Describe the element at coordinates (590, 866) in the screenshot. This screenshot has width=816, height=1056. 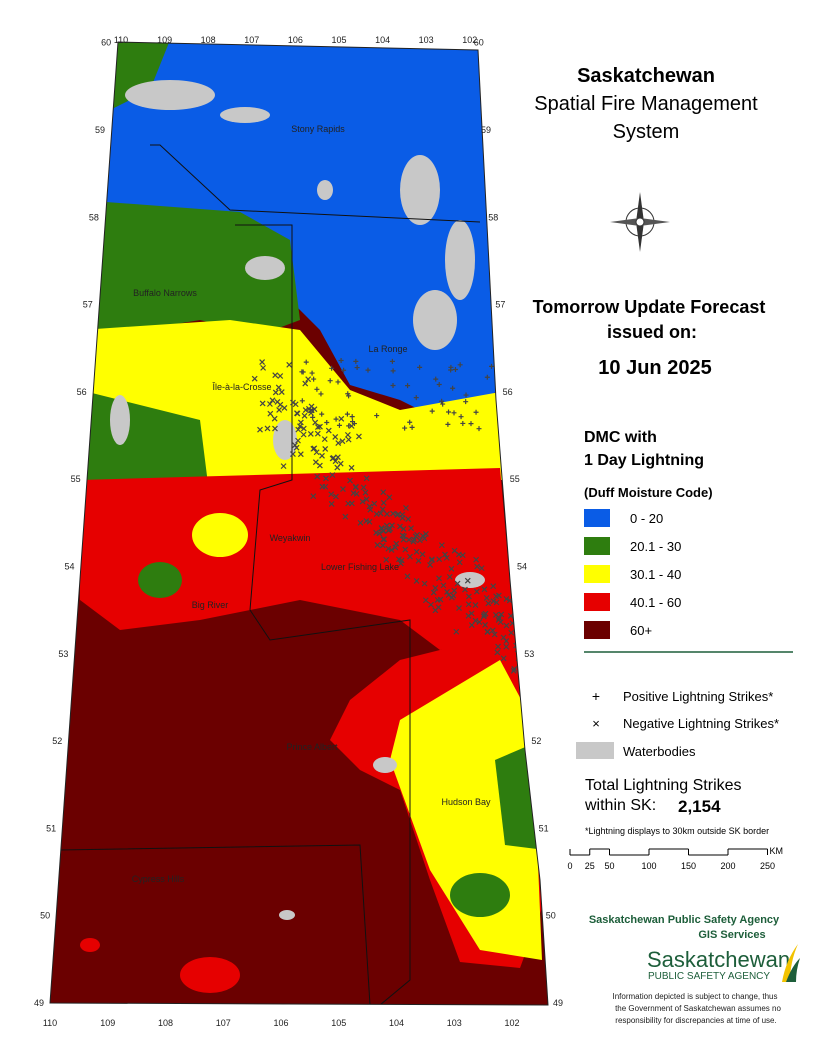
I see `scale-label: 25` at that location.